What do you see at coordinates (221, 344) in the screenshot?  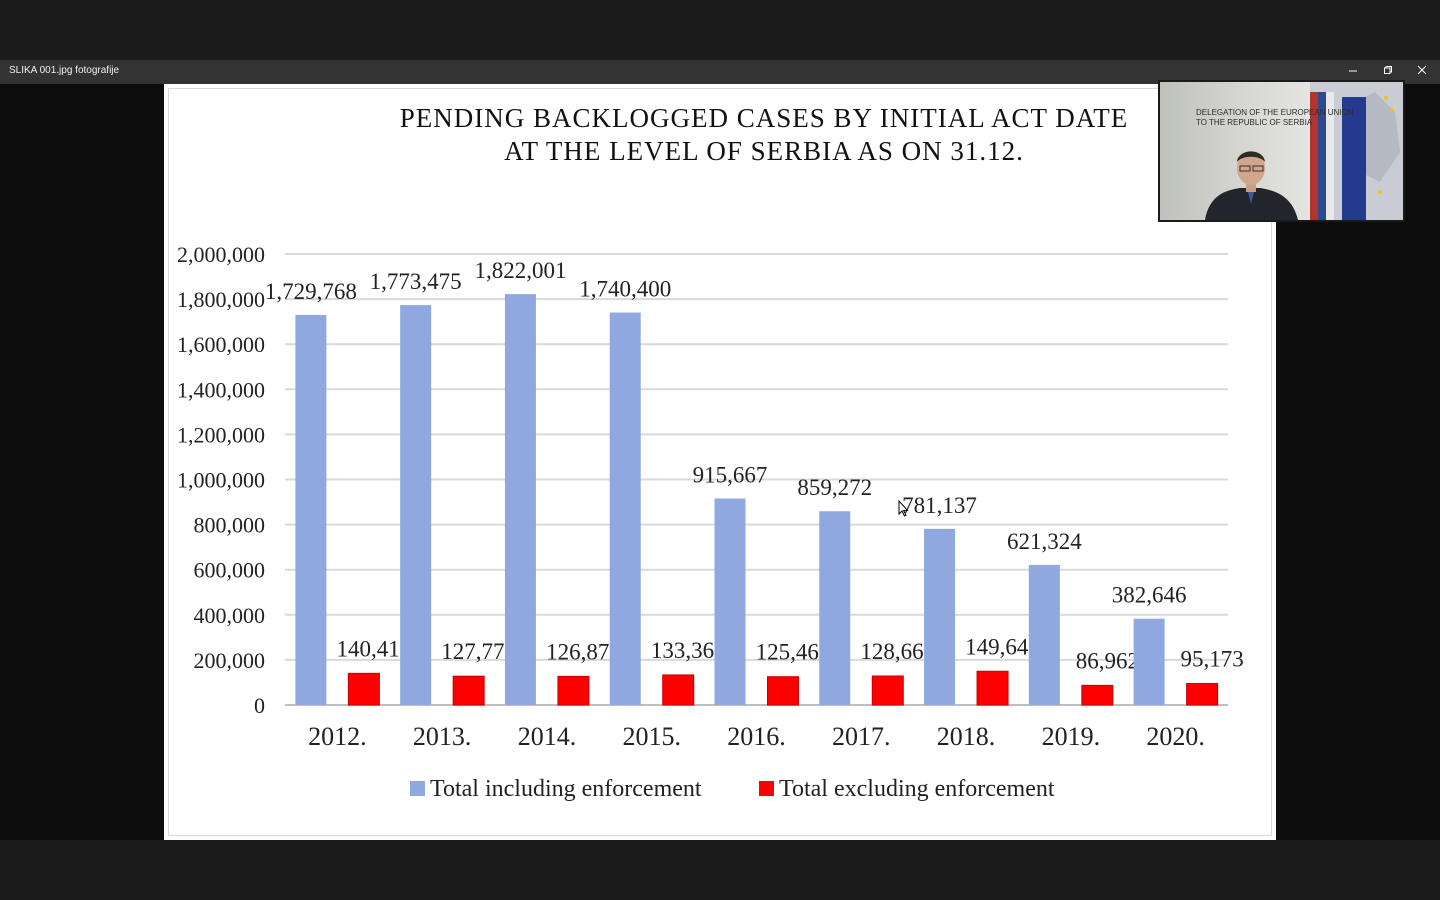 I see `y-tick-label: 1,600,000` at bounding box center [221, 344].